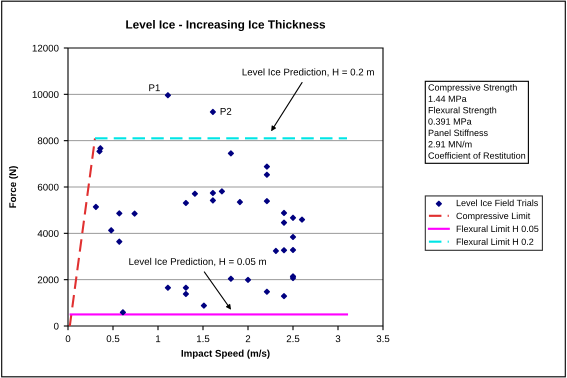  Describe the element at coordinates (48, 187) in the screenshot. I see `y-tick-label: 6000` at that location.